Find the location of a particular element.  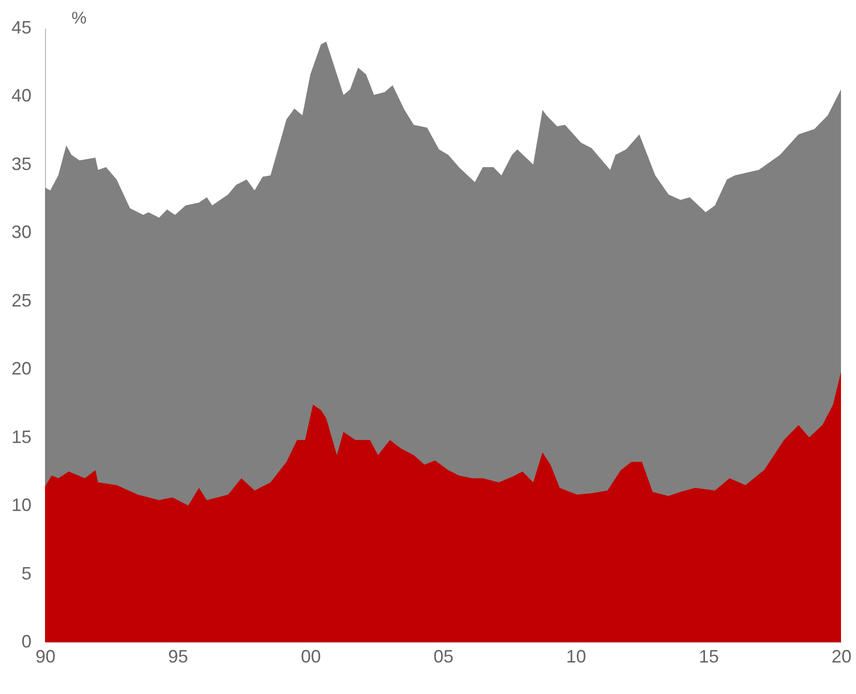

y-tick-label: 40 is located at coordinates (21, 96).